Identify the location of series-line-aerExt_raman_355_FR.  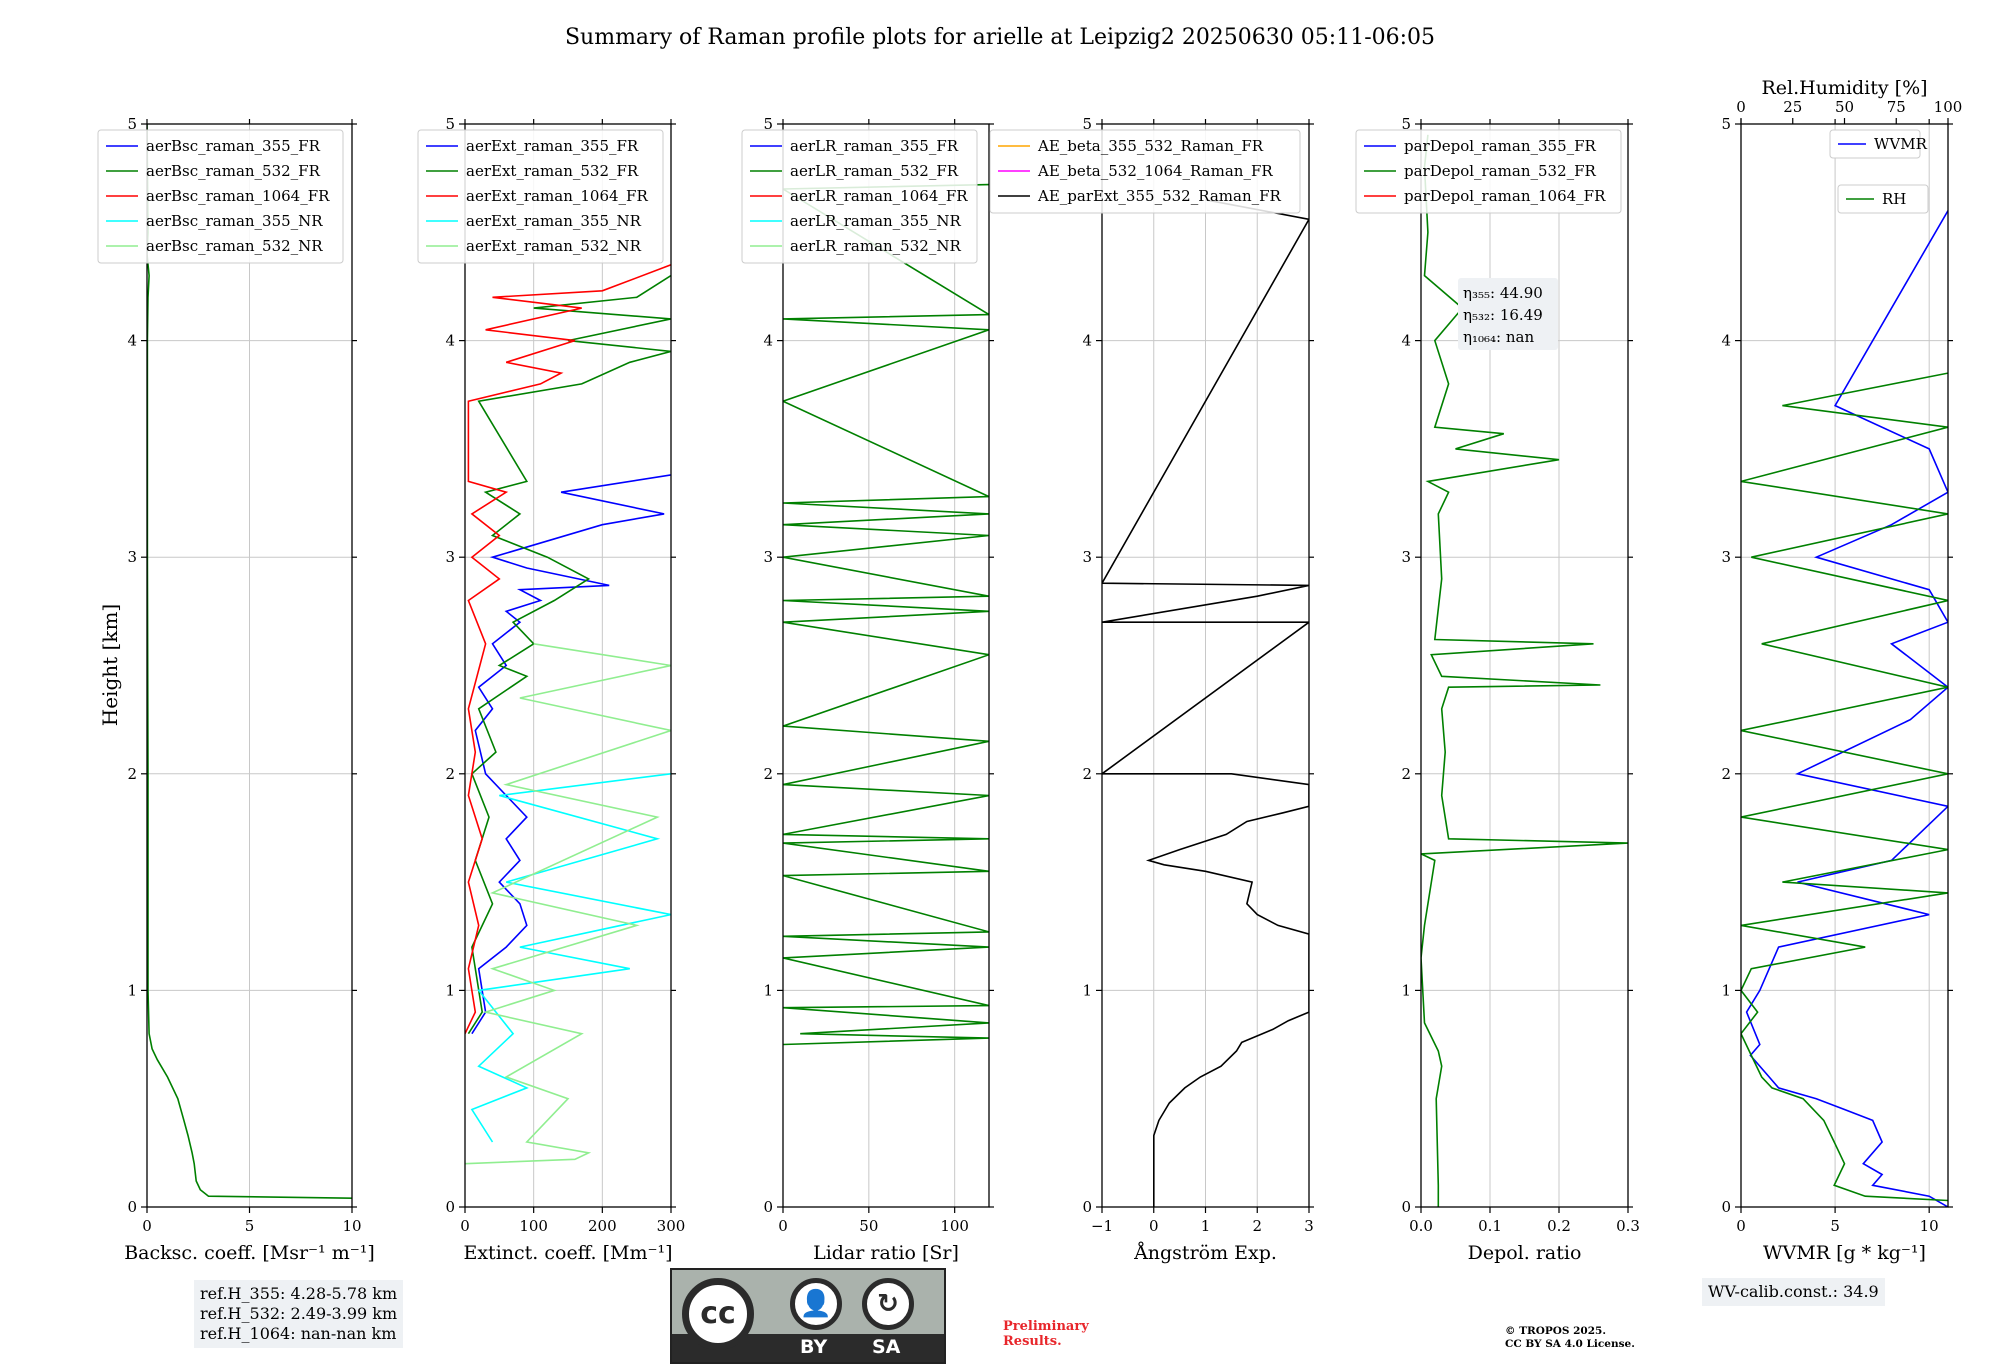
(571, 754).